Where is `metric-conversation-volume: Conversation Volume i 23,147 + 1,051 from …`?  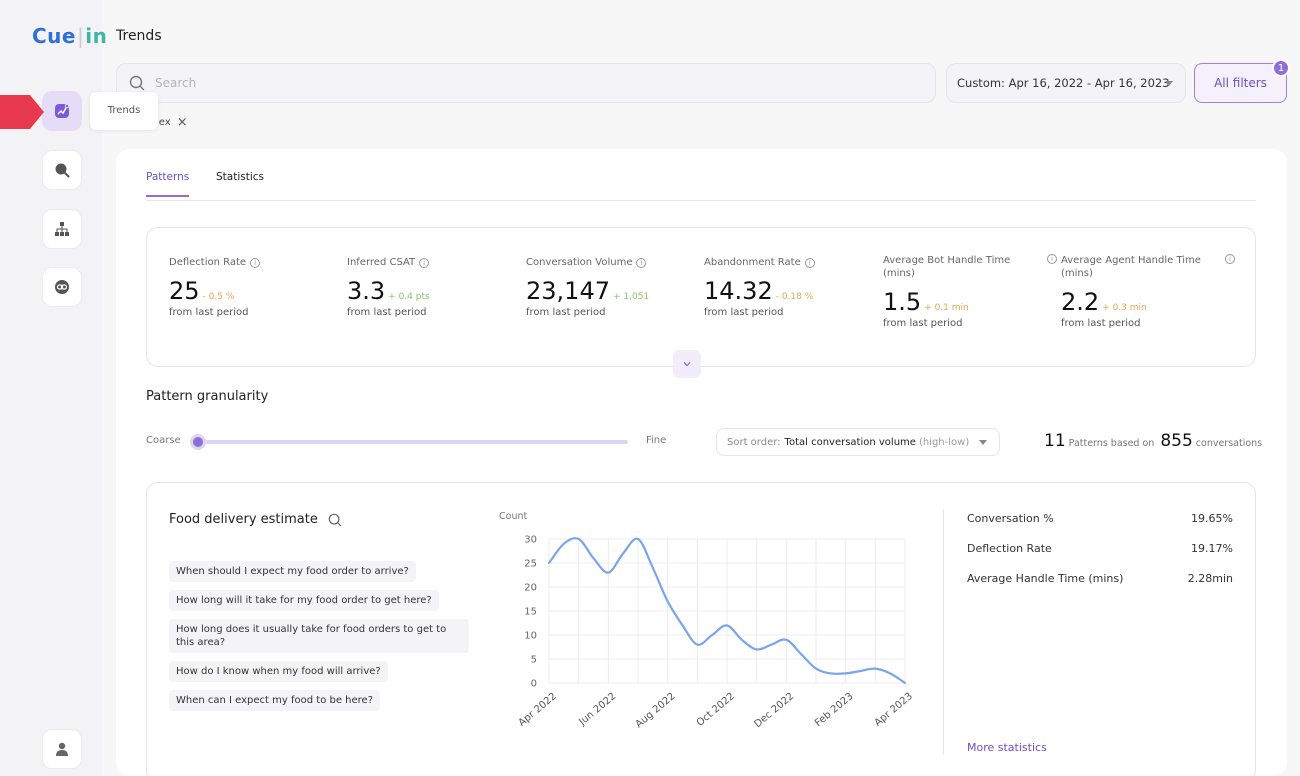 metric-conversation-volume: Conversation Volume i 23,147 + 1,051 from … is located at coordinates (611, 287).